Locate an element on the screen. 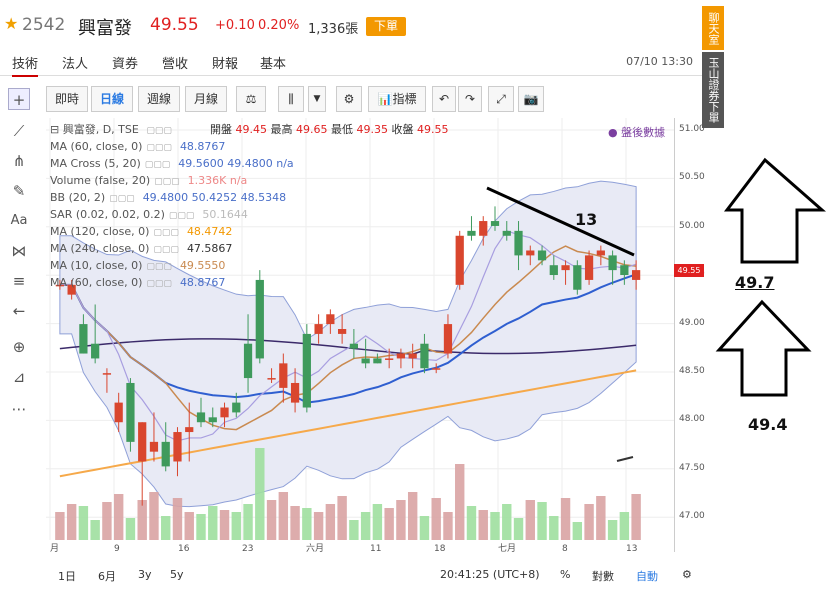 This screenshot has height=600, width=830. range-6m: 6月 is located at coordinates (107, 576).